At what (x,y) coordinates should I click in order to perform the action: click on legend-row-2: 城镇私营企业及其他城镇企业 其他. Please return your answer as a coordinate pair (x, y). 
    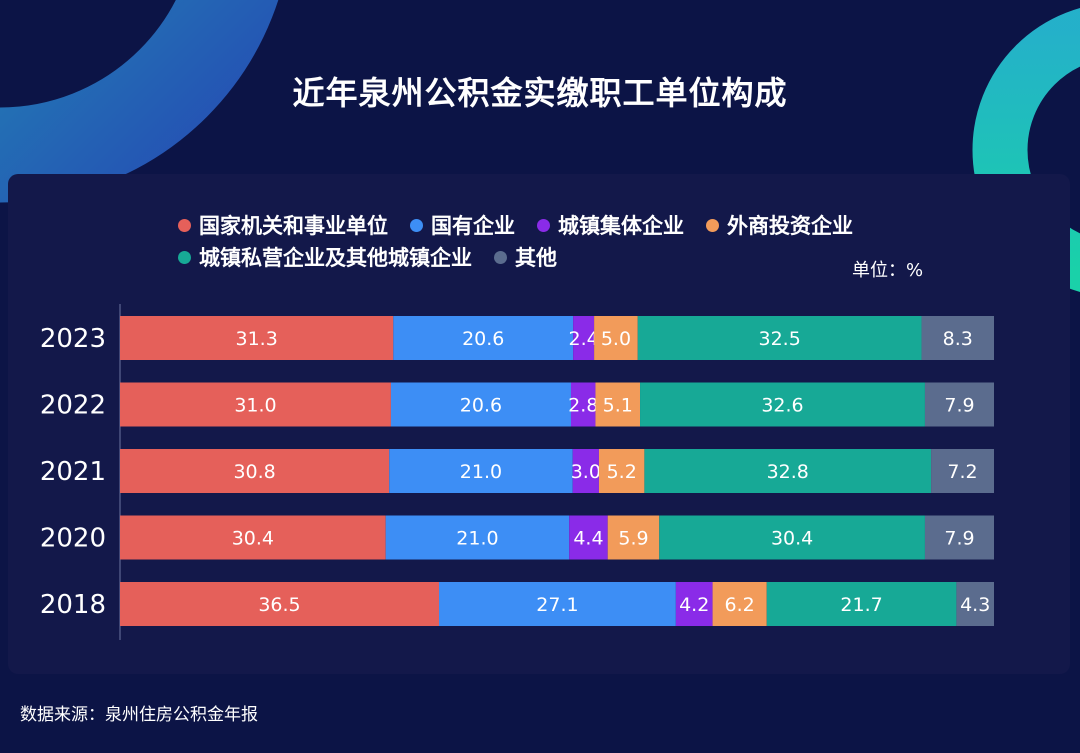
    Looking at the image, I should click on (367, 257).